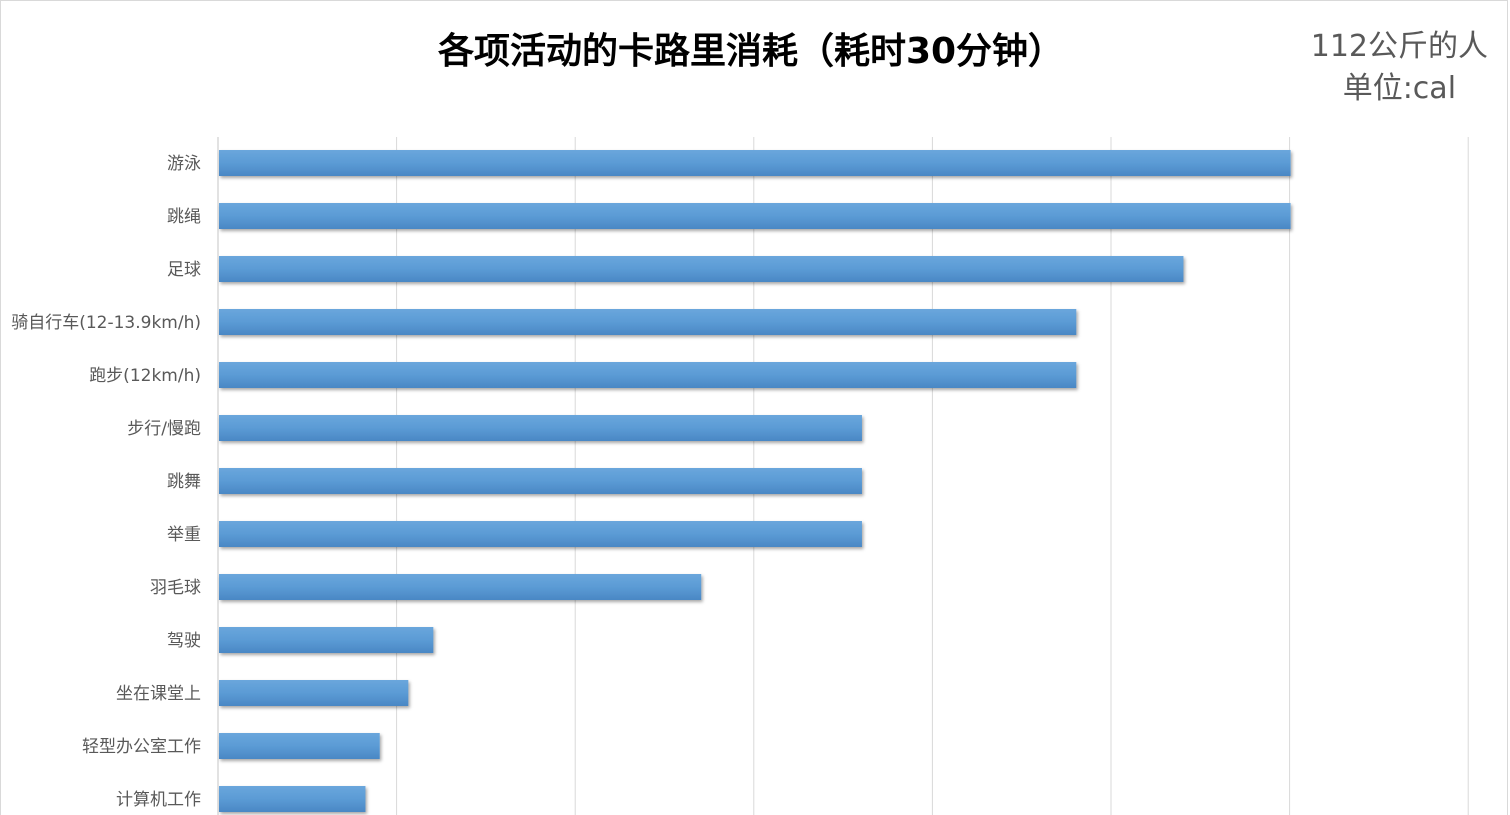  I want to click on unit-box: 112公斤的人 单位:cal, so click(1399, 68).